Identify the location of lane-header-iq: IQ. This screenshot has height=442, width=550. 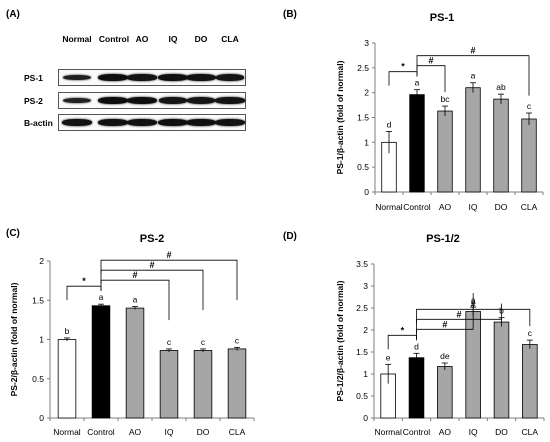
(173, 39).